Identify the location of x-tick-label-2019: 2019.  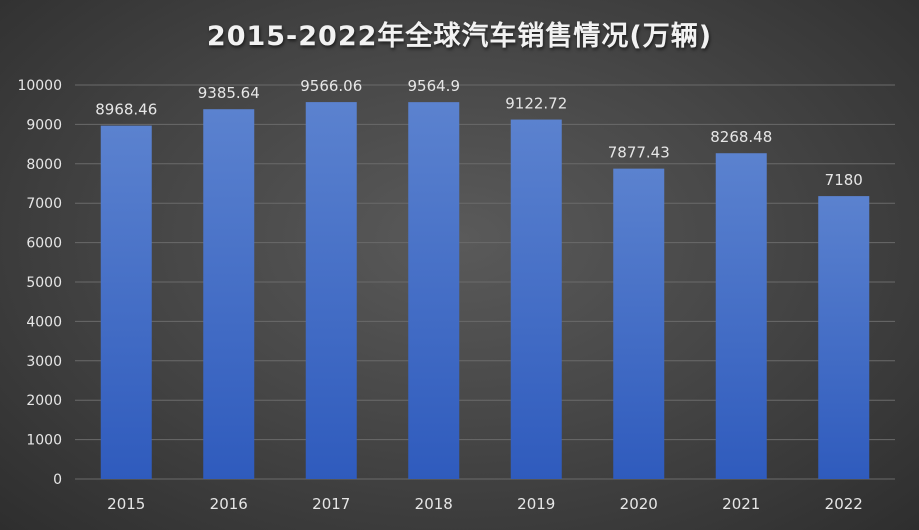
(536, 504).